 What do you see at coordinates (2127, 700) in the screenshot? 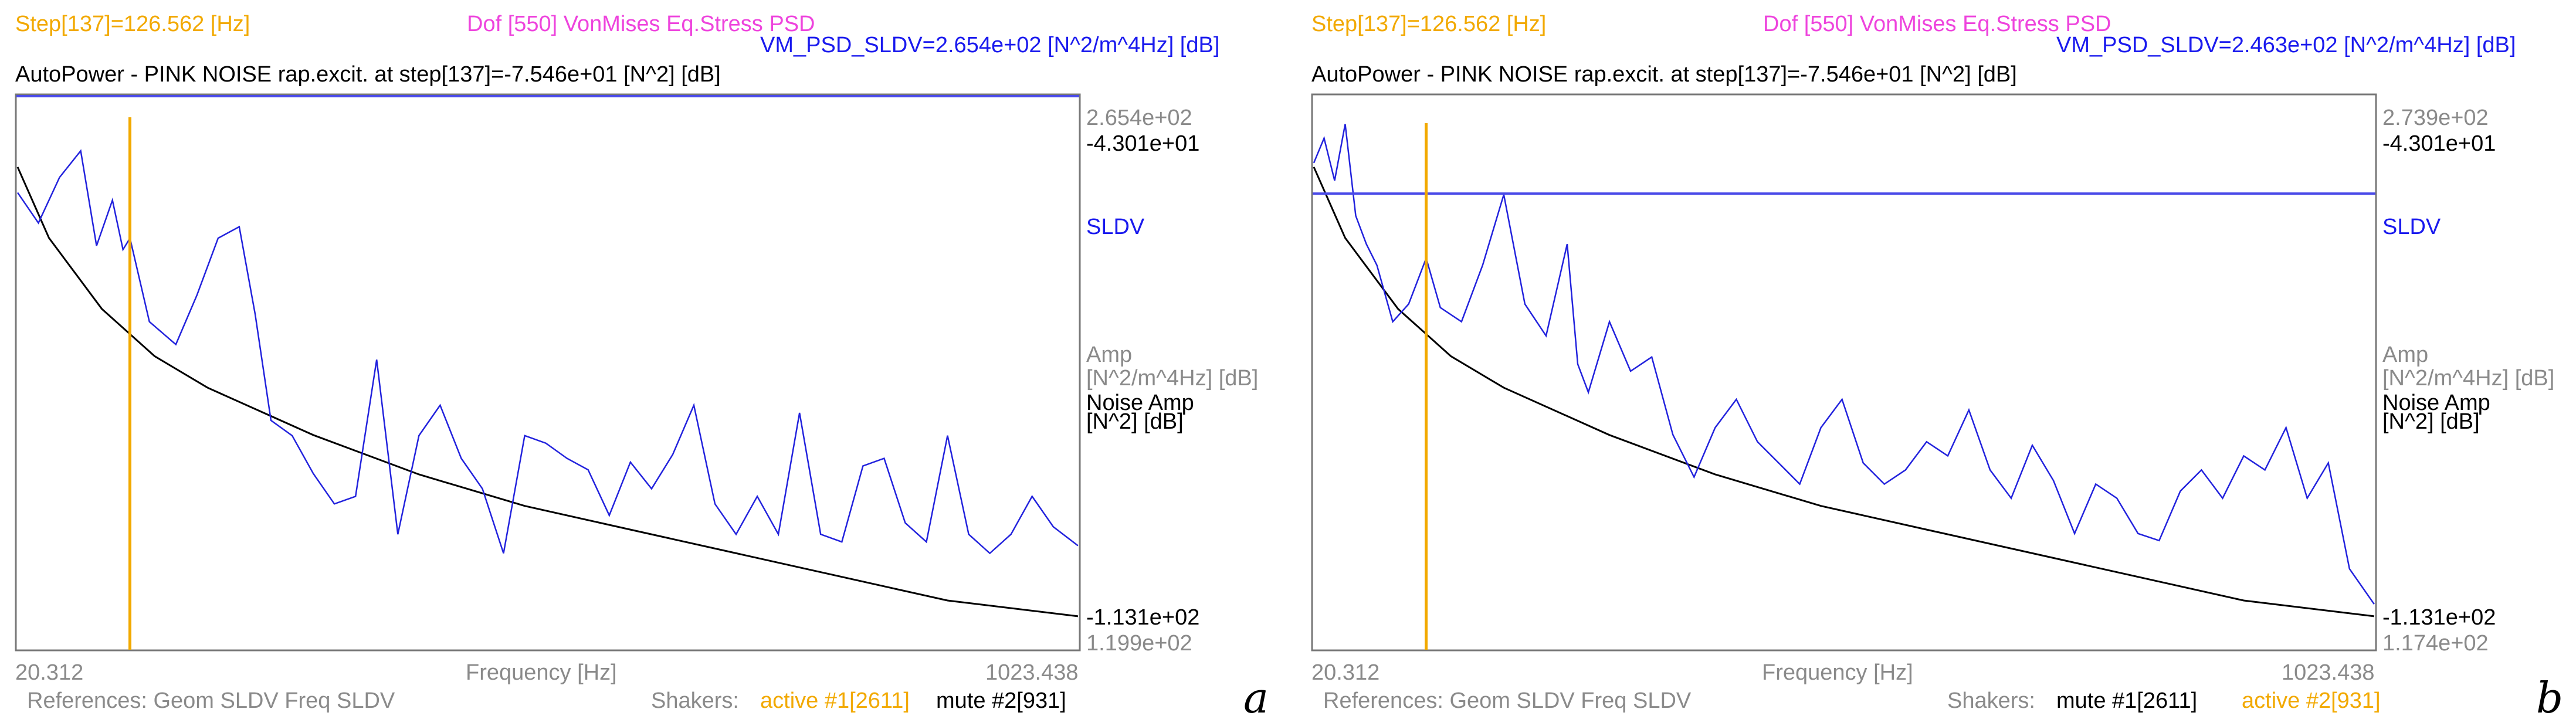
I see `shaker-1-status: mute #1[2611]` at bounding box center [2127, 700].